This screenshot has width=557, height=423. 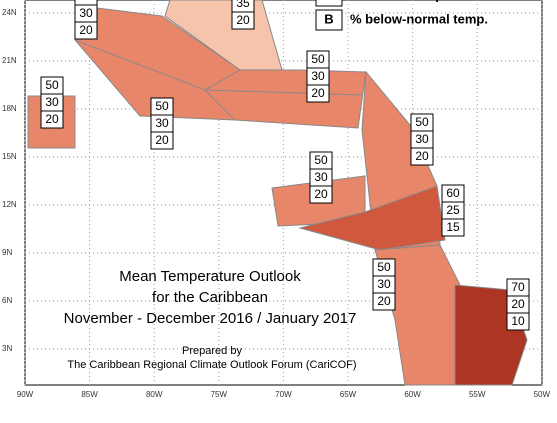 What do you see at coordinates (477, 394) in the screenshot?
I see `lon-label: 55W` at bounding box center [477, 394].